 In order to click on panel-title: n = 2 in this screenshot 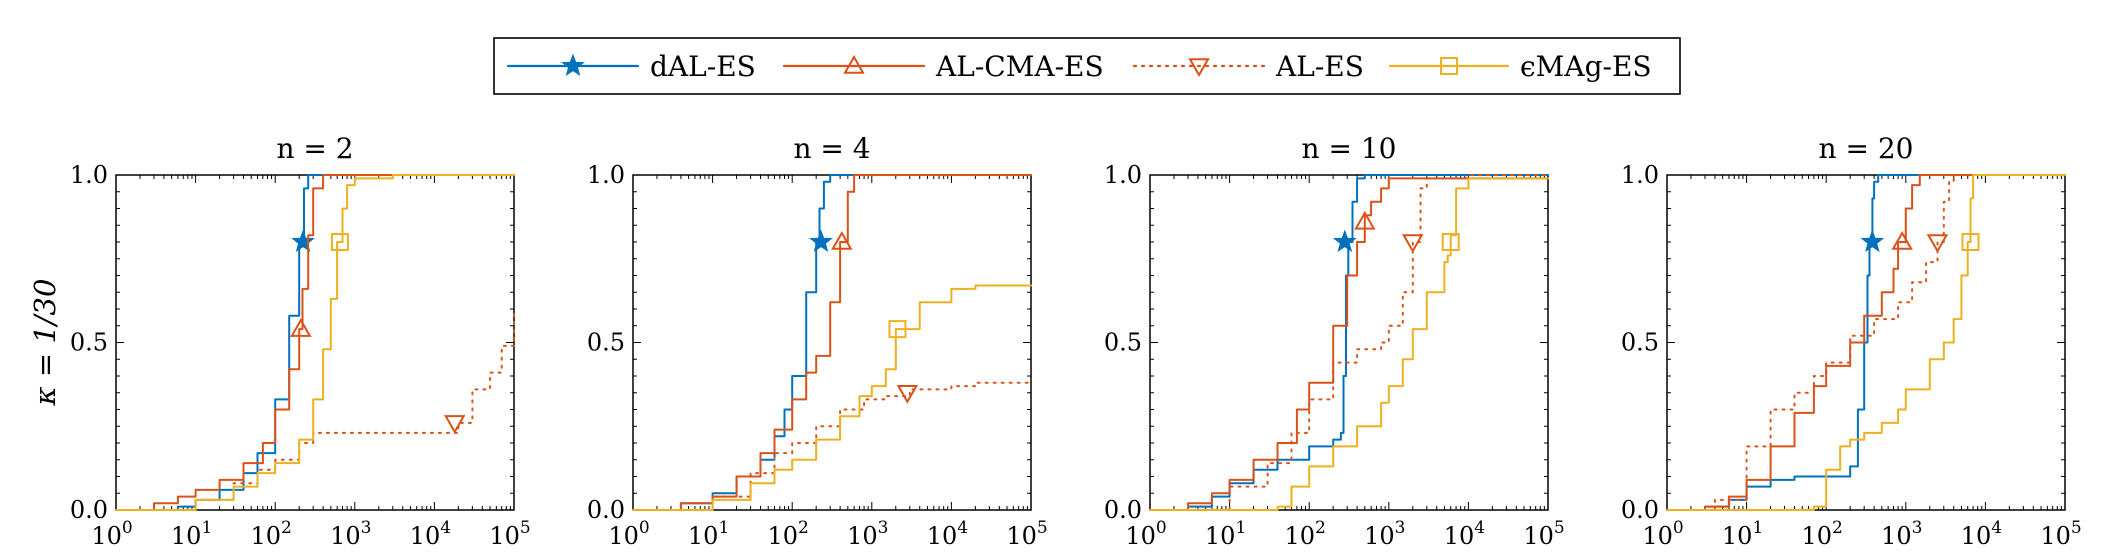, I will do `click(314, 148)`.